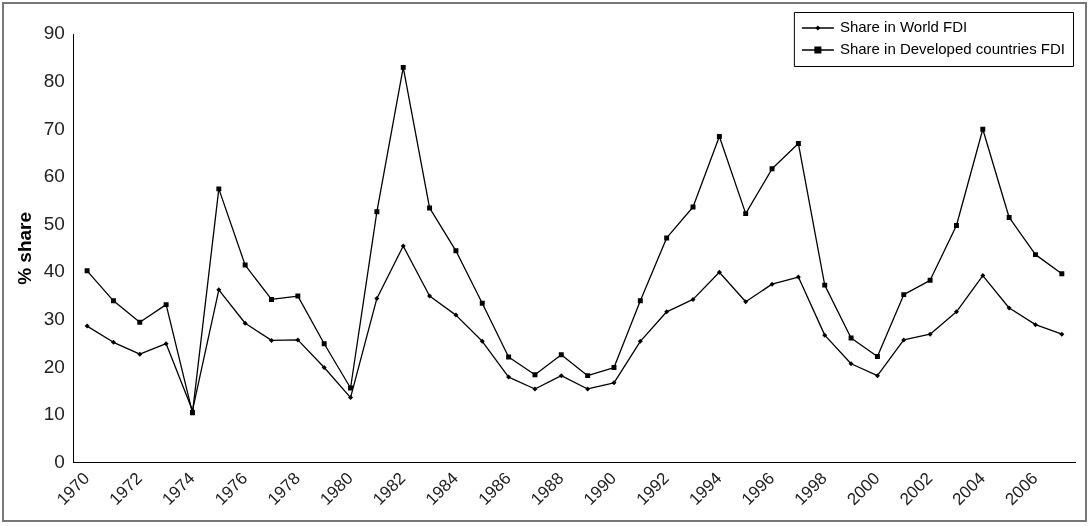  Describe the element at coordinates (54, 80) in the screenshot. I see `y-tick-label: 80` at that location.